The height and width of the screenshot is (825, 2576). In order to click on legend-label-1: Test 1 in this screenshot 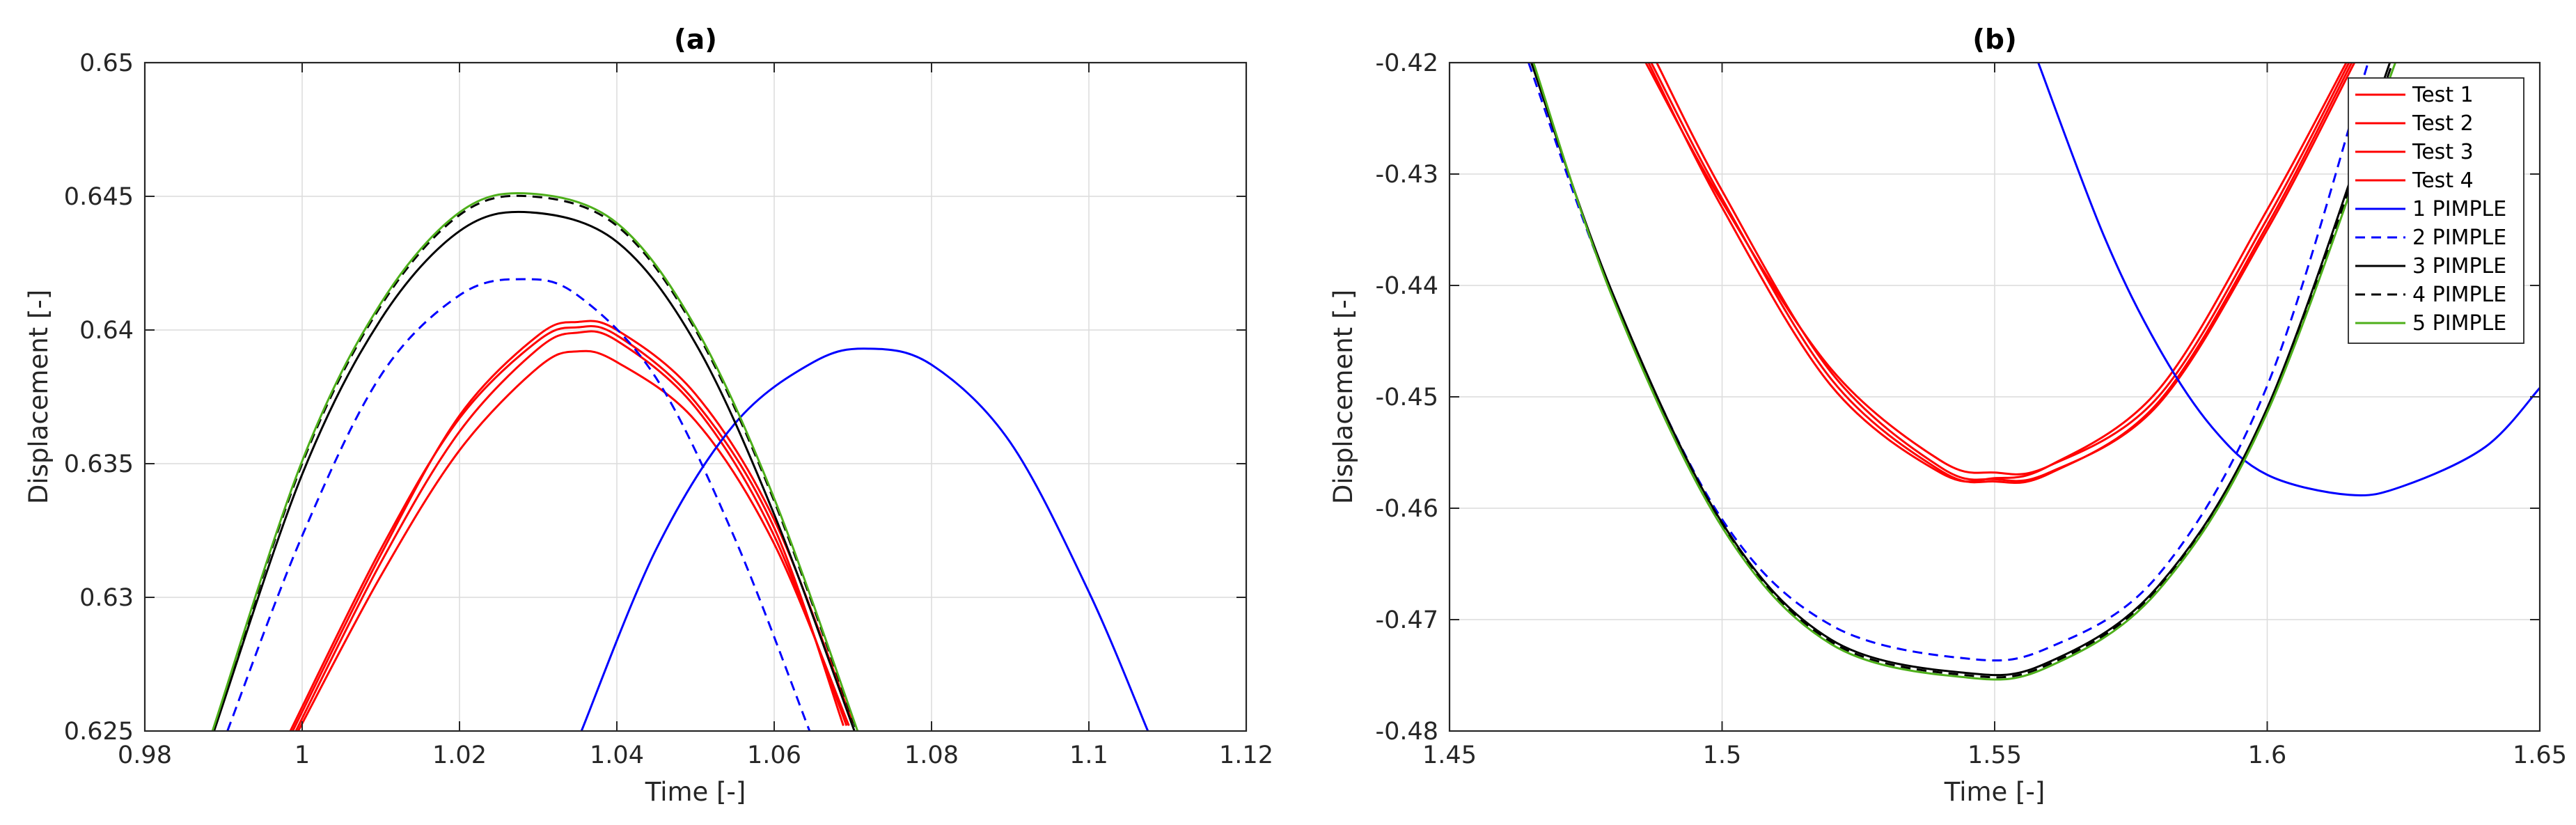, I will do `click(2443, 95)`.